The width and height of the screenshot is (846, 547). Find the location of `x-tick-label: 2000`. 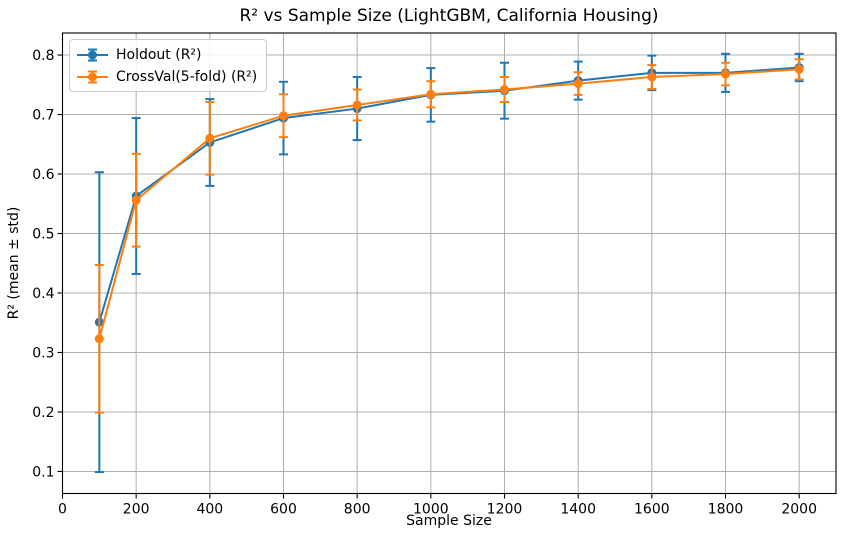

x-tick-label: 2000 is located at coordinates (799, 510).